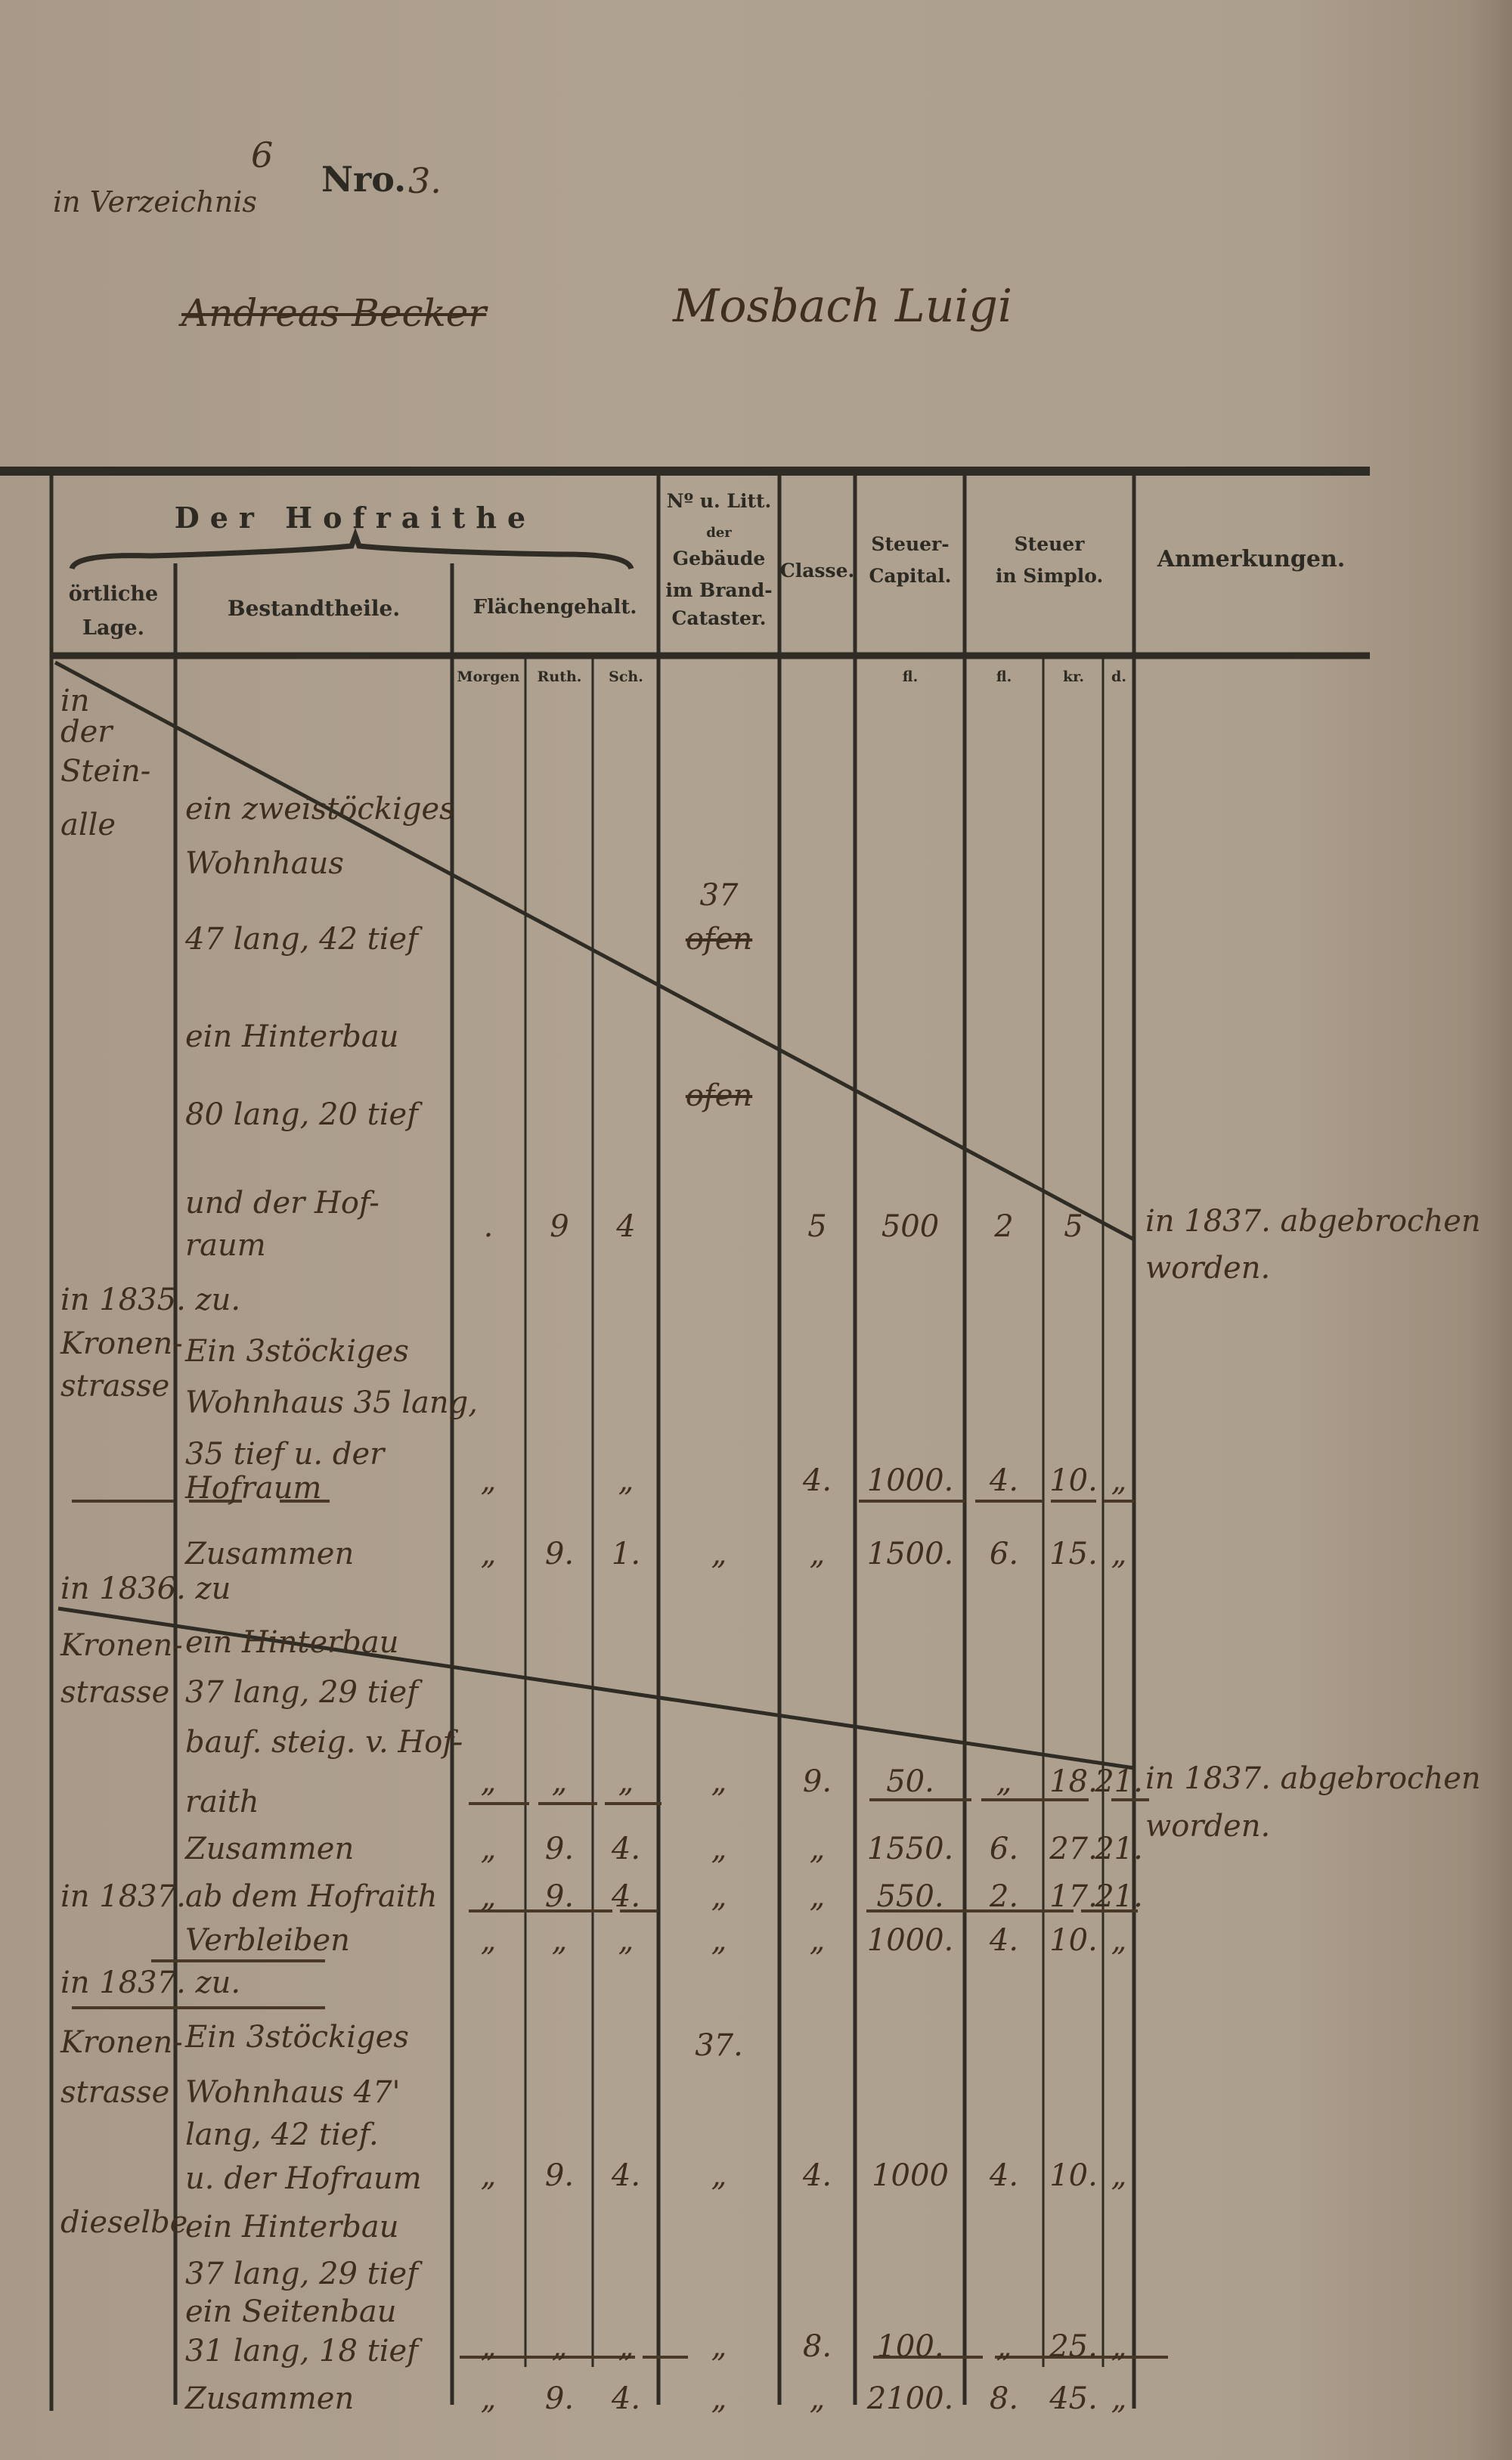 The height and width of the screenshot is (2460, 1512). I want to click on value-morgen: ., so click(488, 1226).